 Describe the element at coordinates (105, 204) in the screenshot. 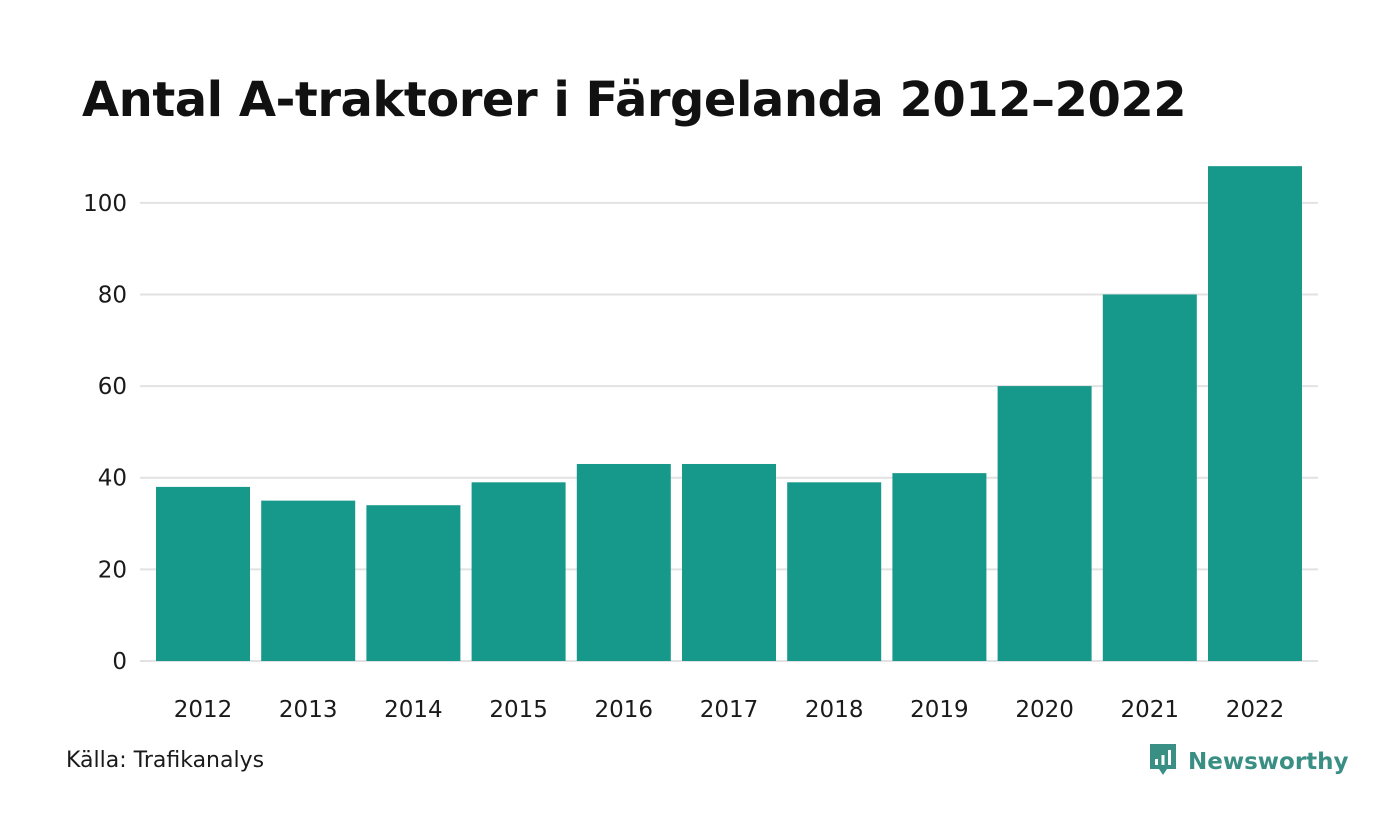

I see `y-tick-label: 100` at that location.